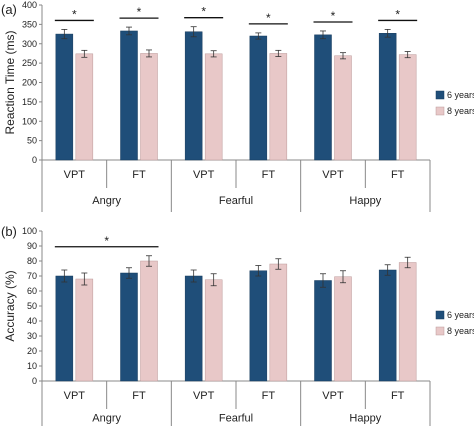  What do you see at coordinates (9, 231) in the screenshot?
I see `panel-label: (b)` at bounding box center [9, 231].